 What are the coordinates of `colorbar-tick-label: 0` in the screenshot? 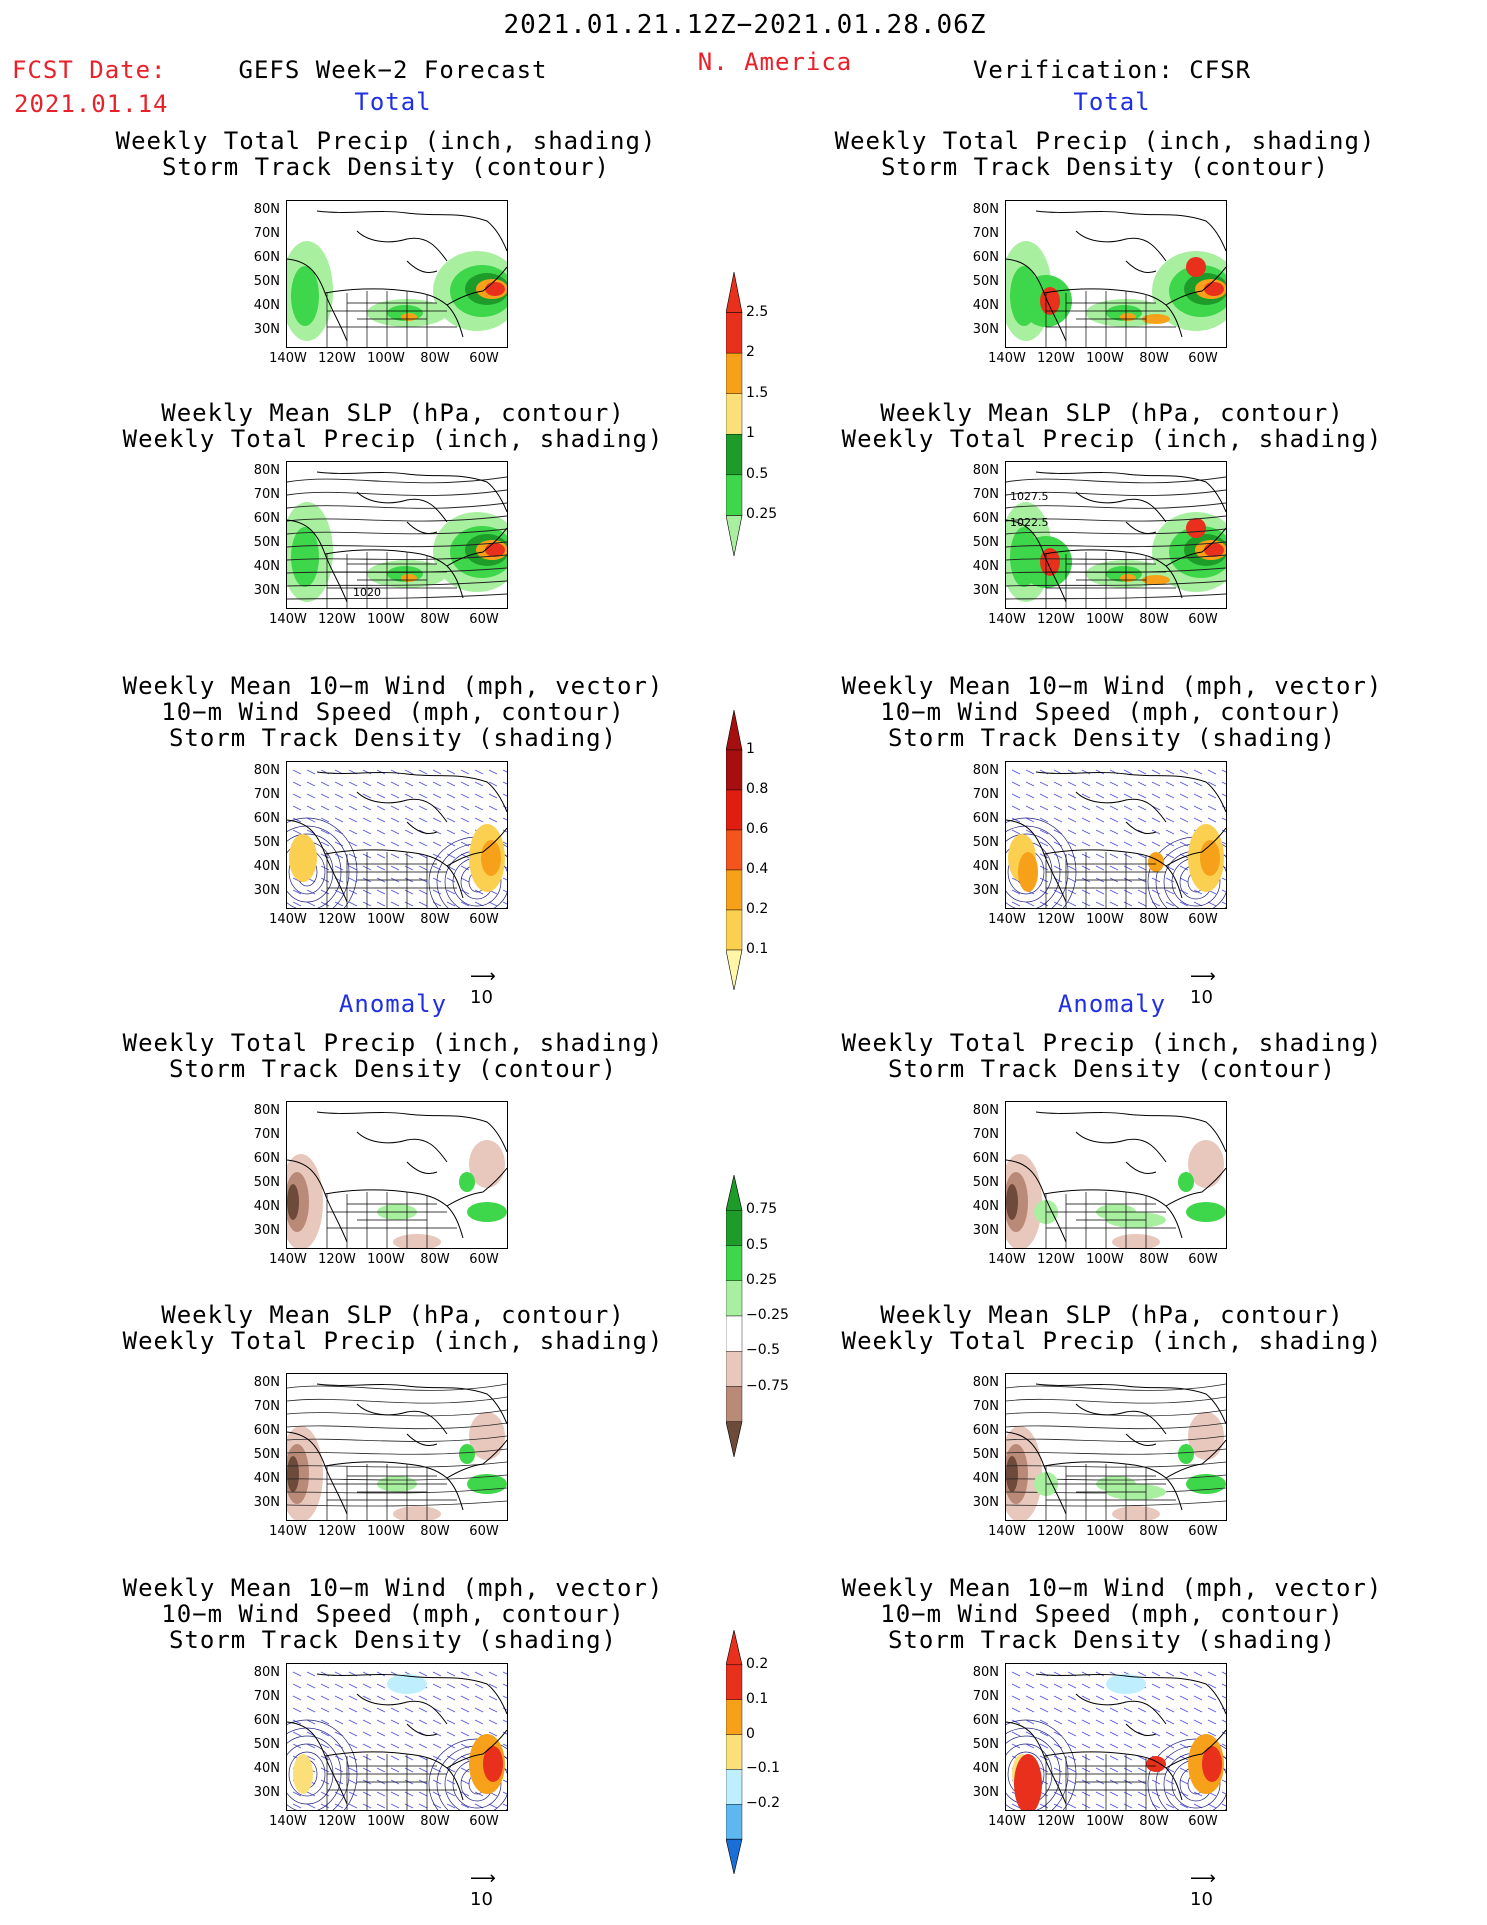 It's located at (750, 1733).